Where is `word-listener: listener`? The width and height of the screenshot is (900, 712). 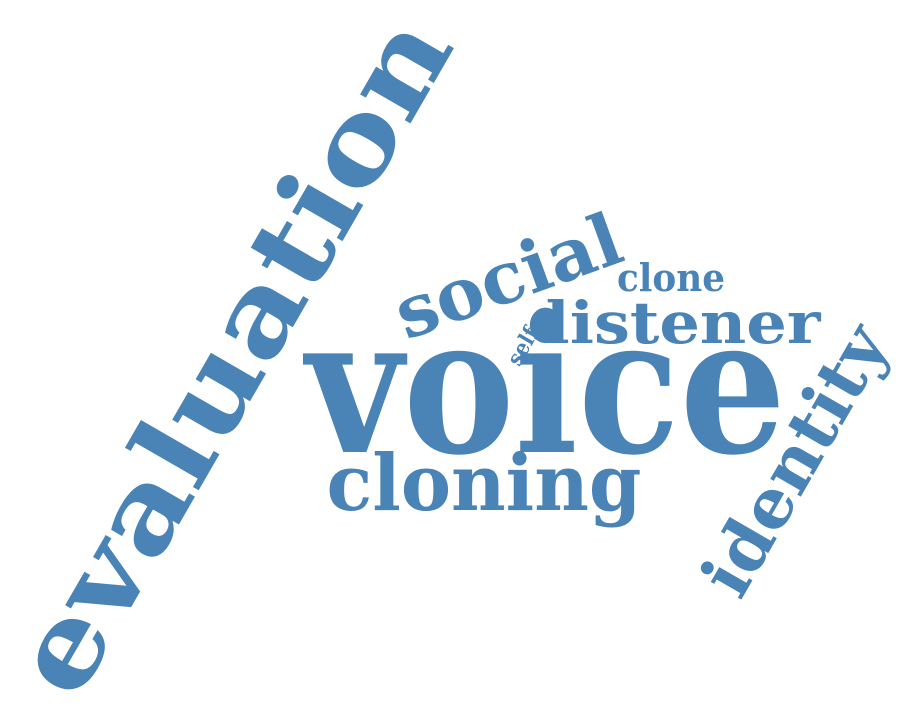 word-listener: listener is located at coordinates (684, 323).